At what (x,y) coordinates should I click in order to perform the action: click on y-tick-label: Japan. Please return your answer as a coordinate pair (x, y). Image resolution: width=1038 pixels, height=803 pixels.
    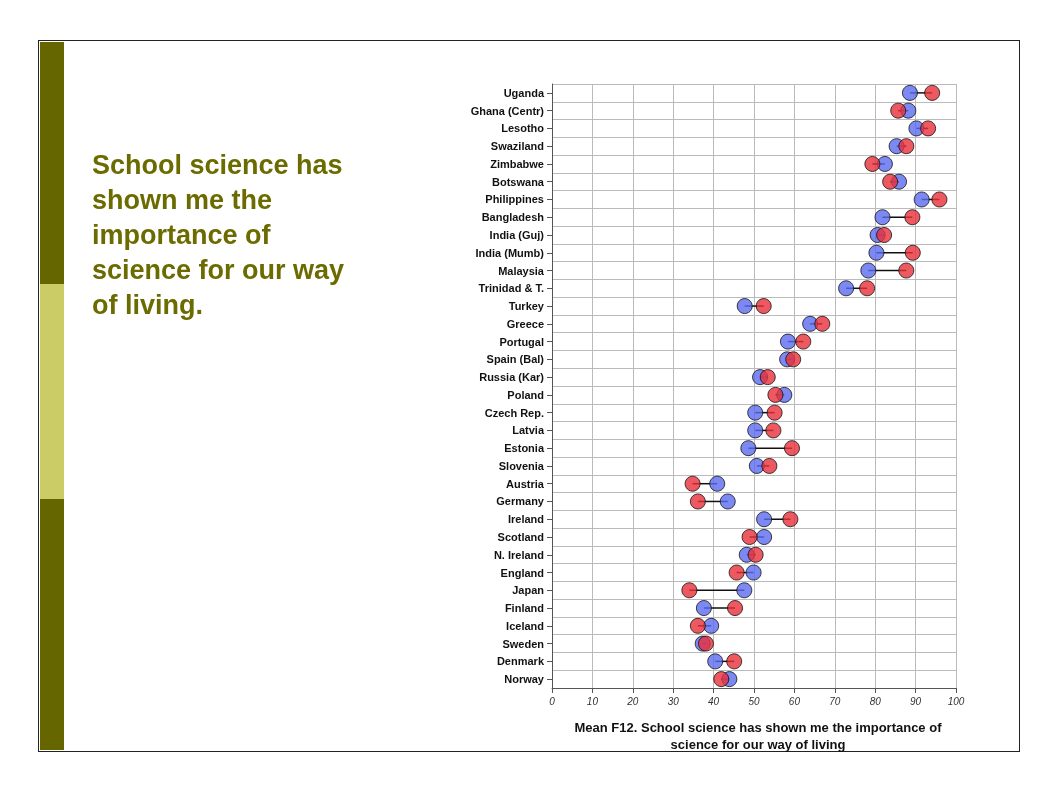
    Looking at the image, I should click on (528, 590).